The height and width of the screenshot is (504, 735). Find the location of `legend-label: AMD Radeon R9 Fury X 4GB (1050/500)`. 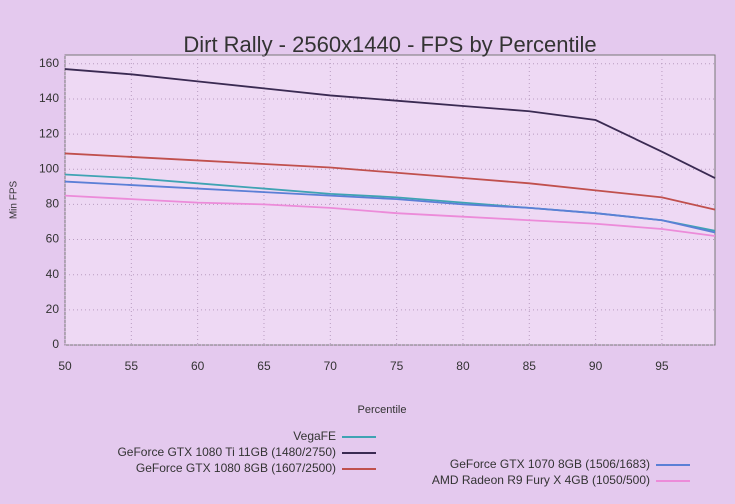

legend-label: AMD Radeon R9 Fury X 4GB (1050/500) is located at coordinates (541, 480).